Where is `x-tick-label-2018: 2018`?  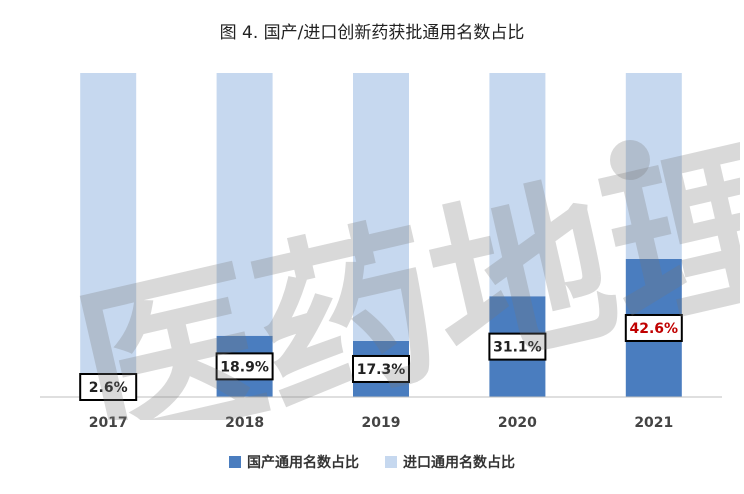 x-tick-label-2018: 2018 is located at coordinates (244, 423).